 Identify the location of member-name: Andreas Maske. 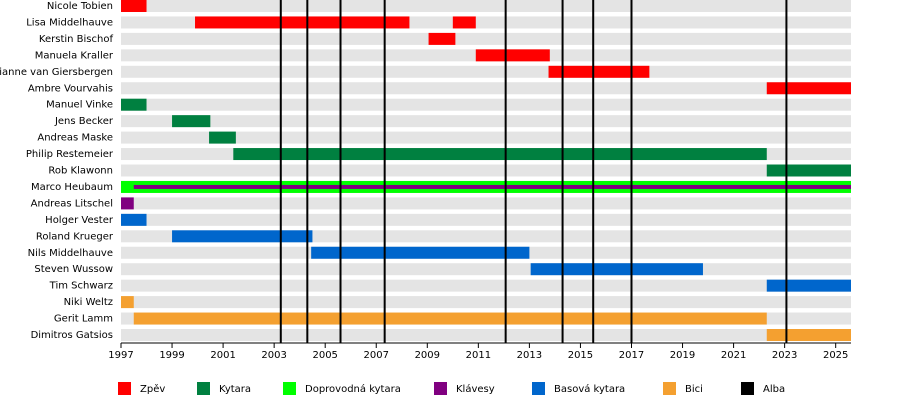
(75, 138).